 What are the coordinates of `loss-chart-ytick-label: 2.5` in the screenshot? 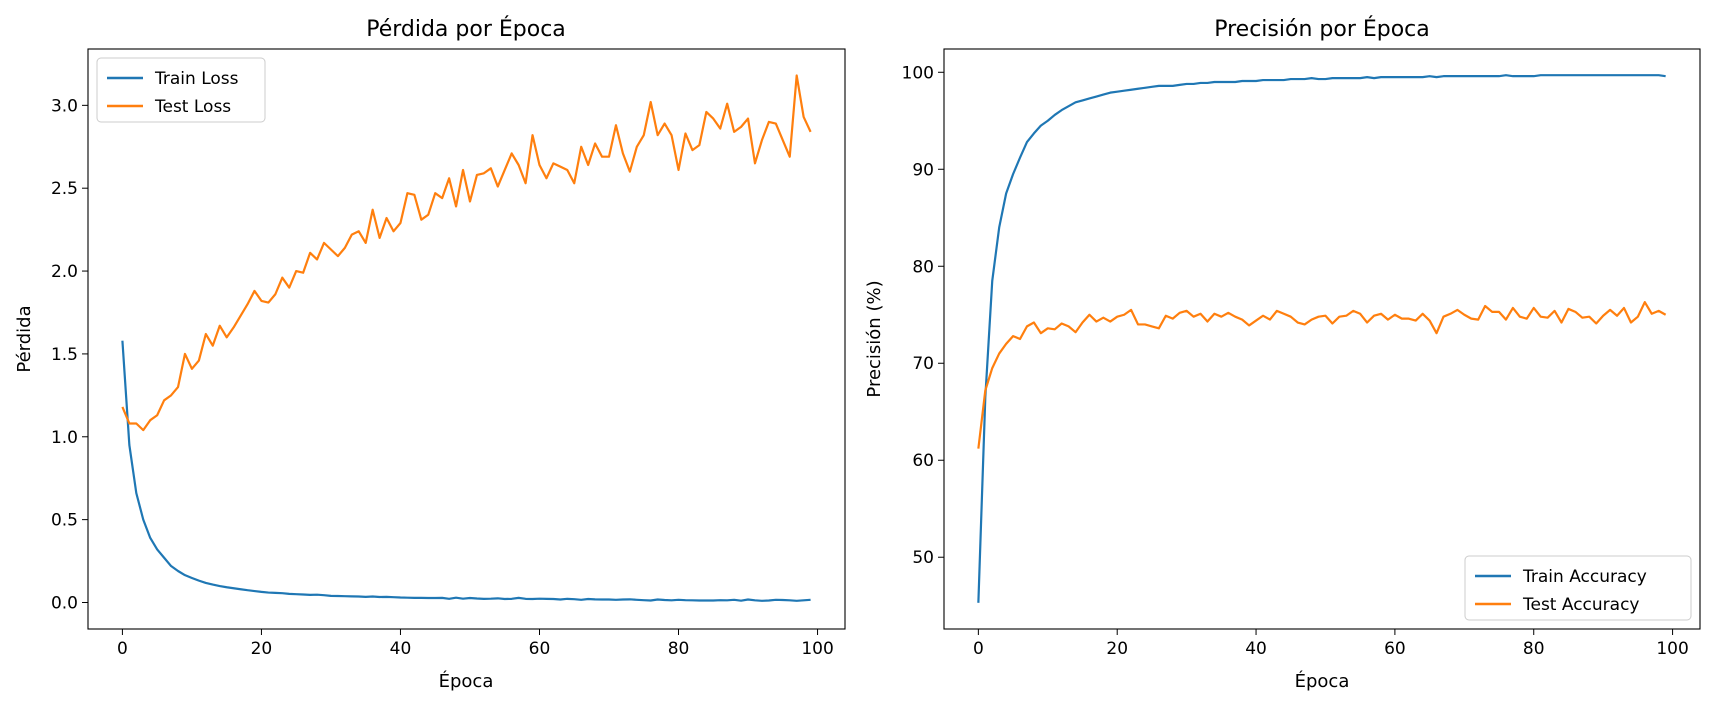 It's located at (64, 189).